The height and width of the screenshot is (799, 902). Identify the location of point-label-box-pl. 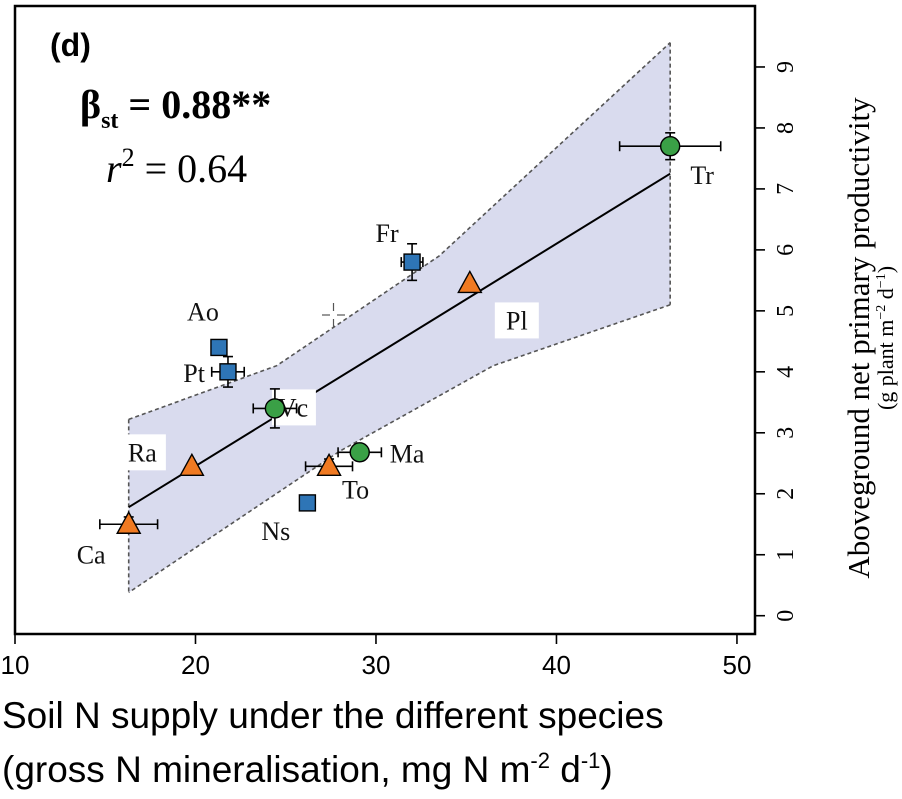
(516, 320).